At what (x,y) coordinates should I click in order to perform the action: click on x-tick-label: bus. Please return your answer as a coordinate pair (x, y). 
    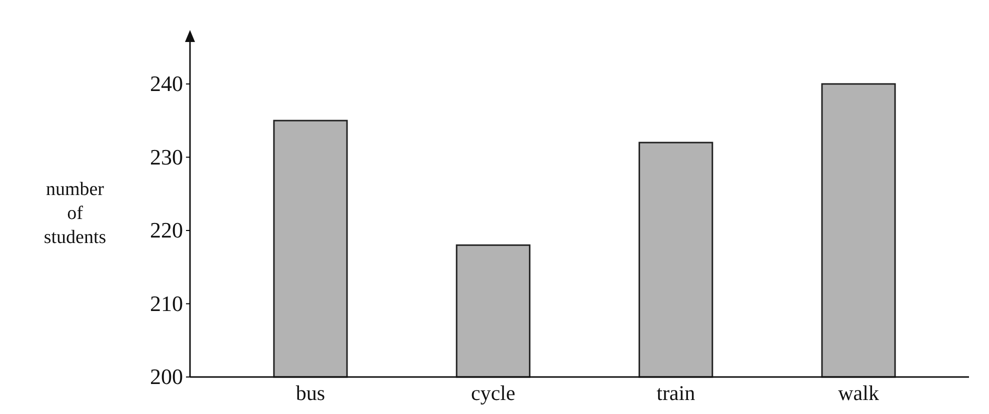
    Looking at the image, I should click on (311, 392).